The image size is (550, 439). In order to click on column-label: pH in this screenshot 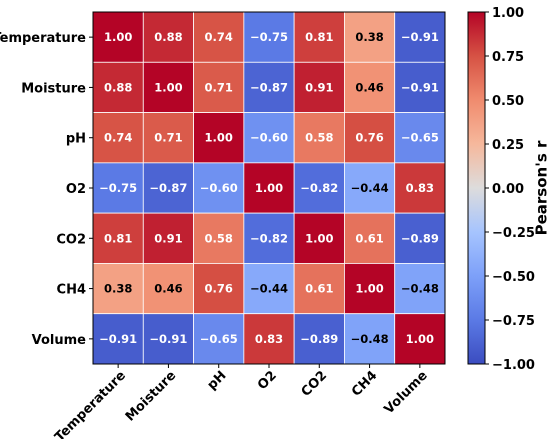, I will do `click(217, 380)`.